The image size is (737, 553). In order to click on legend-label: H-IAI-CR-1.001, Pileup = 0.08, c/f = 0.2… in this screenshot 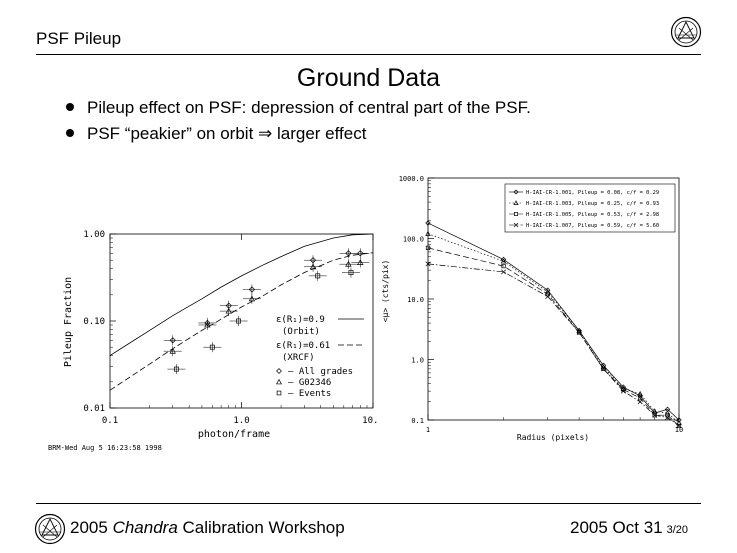, I will do `click(592, 193)`.